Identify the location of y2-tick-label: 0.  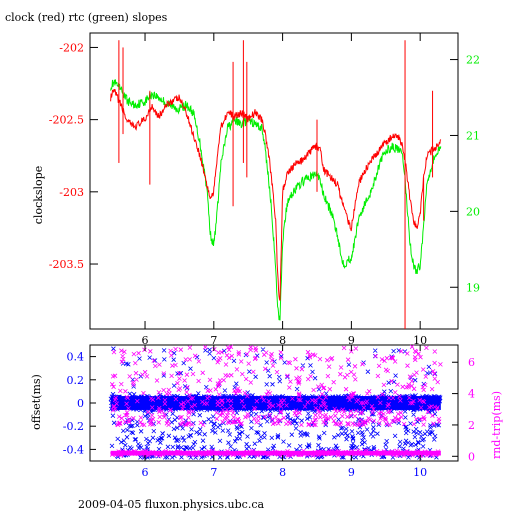
(471, 456).